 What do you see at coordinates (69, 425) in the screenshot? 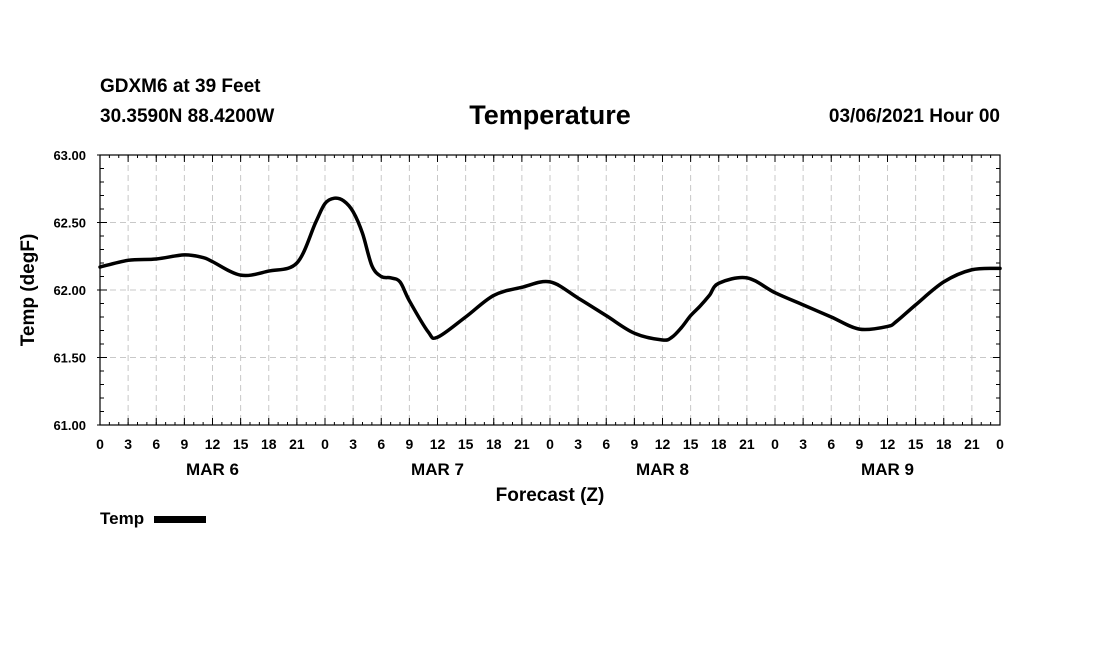
I see `y-tick-label: 61.00` at bounding box center [69, 425].